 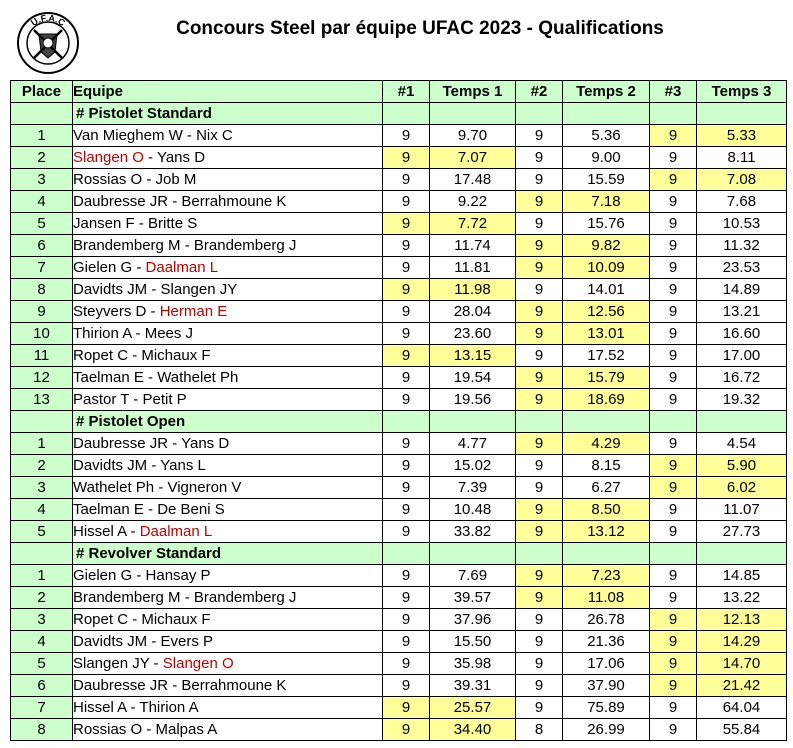 I want to click on place-cell: 5, so click(x=41, y=223).